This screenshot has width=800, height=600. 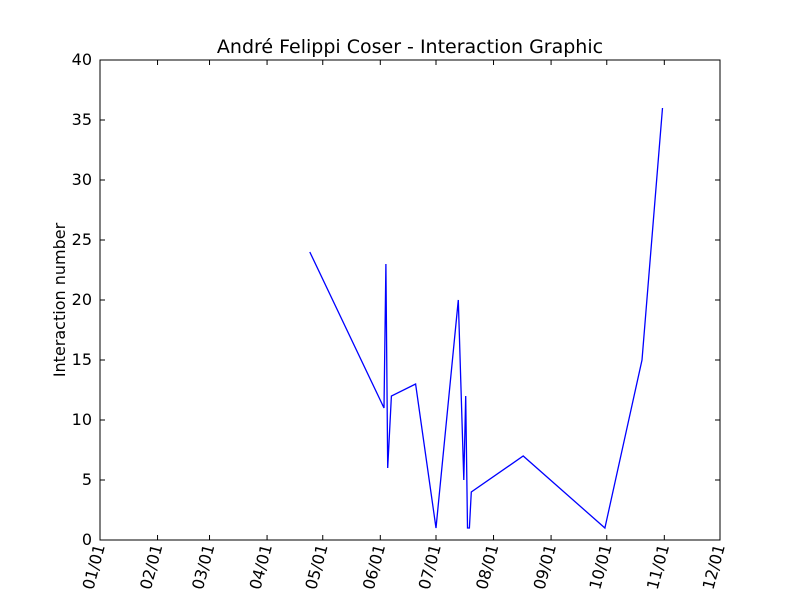 I want to click on y-tick-label: 15, so click(x=82, y=359).